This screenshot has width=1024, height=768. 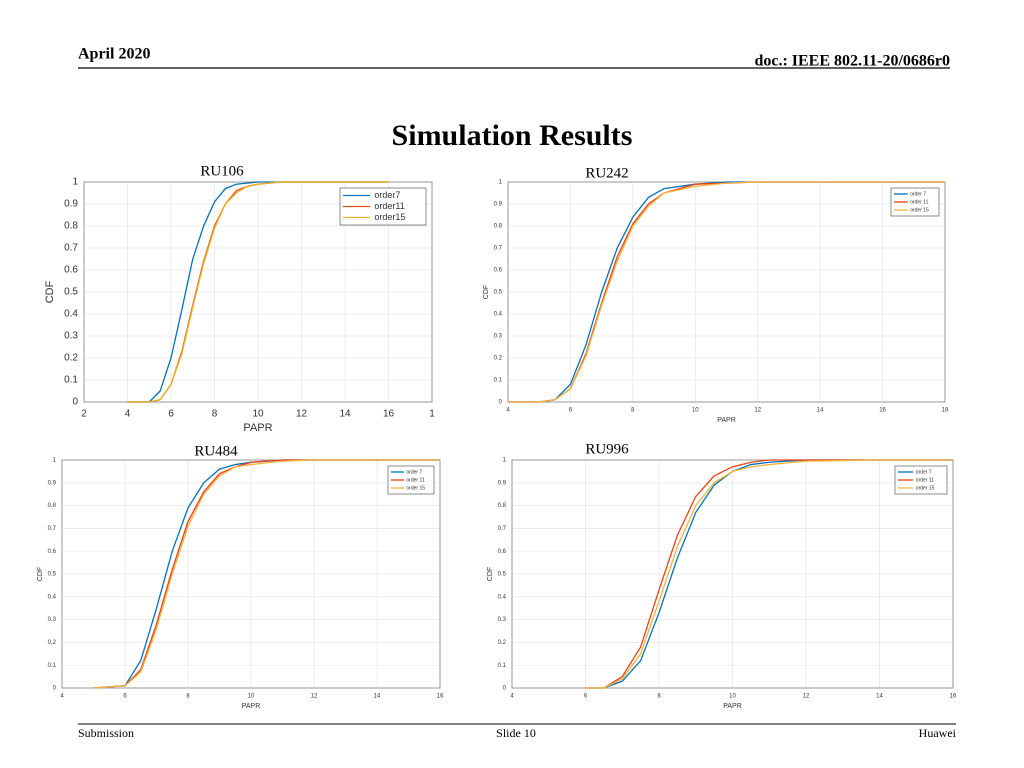 I want to click on chart-title: RU484, so click(x=216, y=451).